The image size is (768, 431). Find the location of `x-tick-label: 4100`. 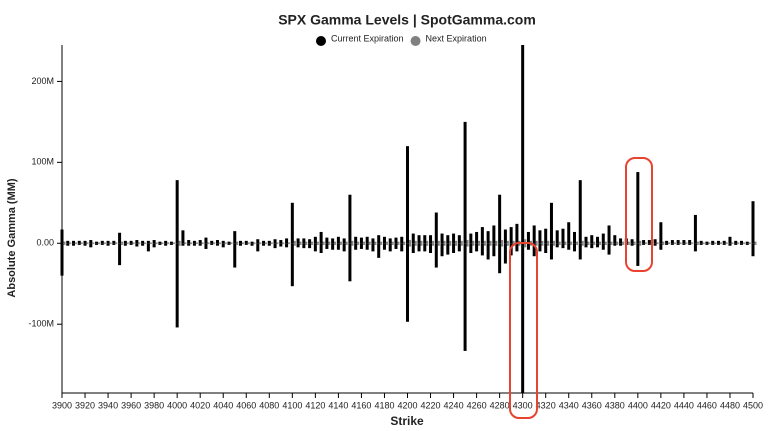

x-tick-label: 4100 is located at coordinates (292, 405).